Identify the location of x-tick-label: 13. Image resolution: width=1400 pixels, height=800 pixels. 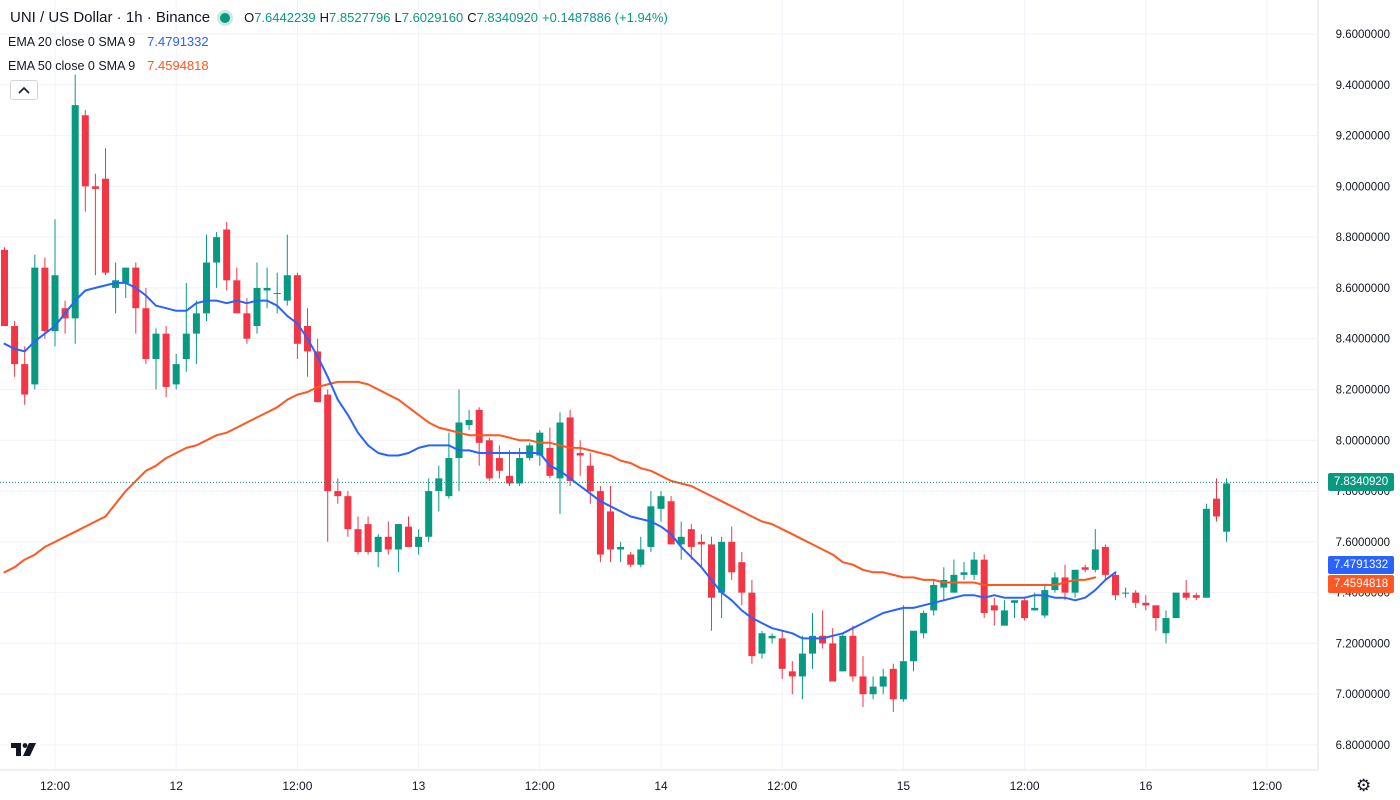
(419, 786).